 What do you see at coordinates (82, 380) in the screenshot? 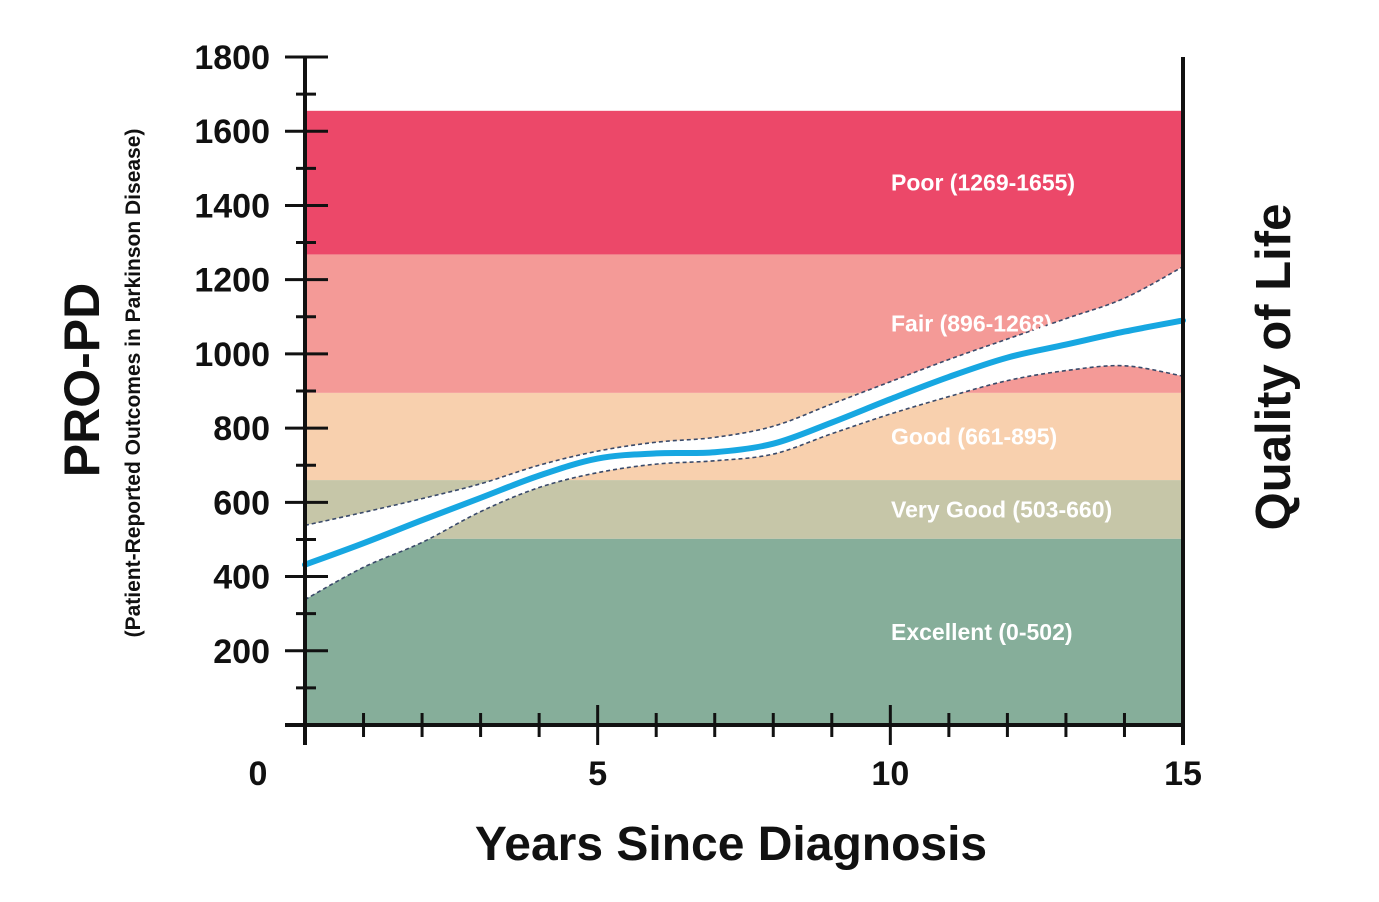
I see `y-axis-title: PRO-PD` at bounding box center [82, 380].